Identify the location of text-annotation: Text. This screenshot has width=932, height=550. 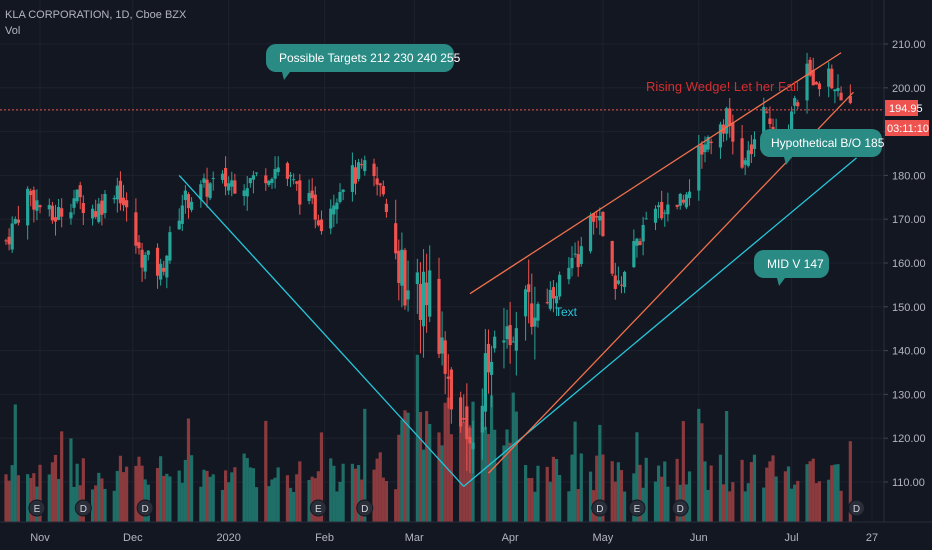
(566, 312).